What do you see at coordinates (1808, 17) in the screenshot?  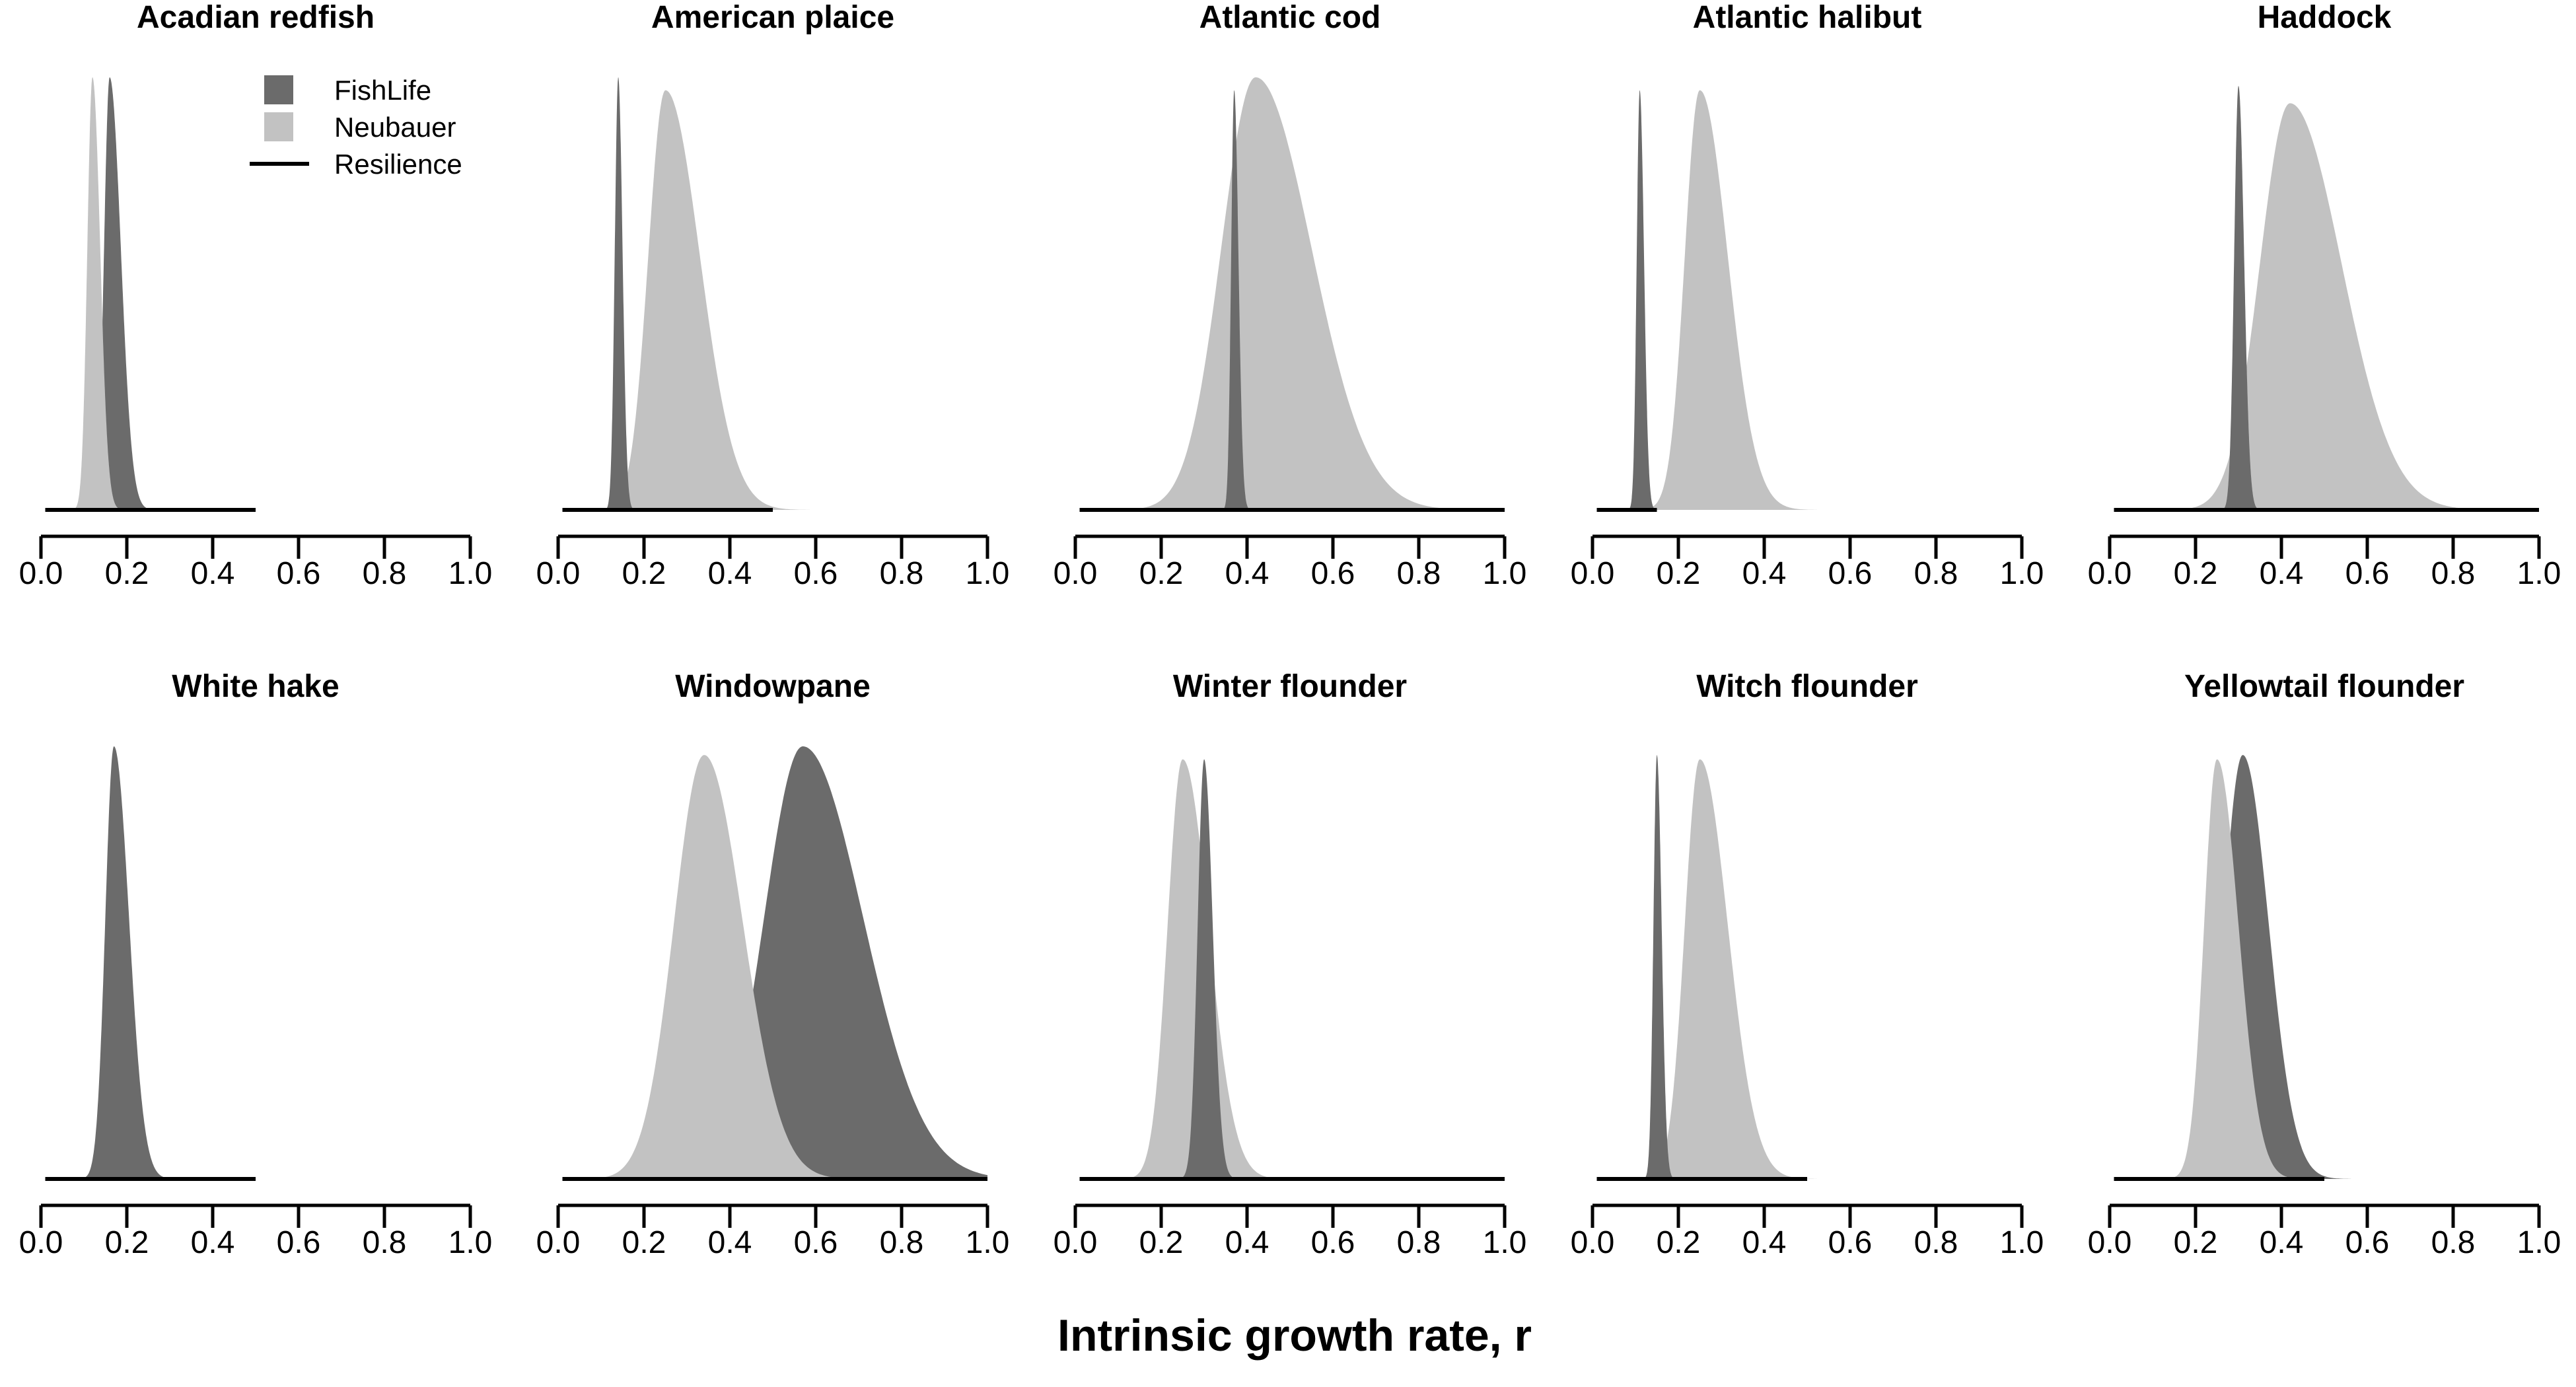 I see `panel-title: Atlantic halibut` at bounding box center [1808, 17].